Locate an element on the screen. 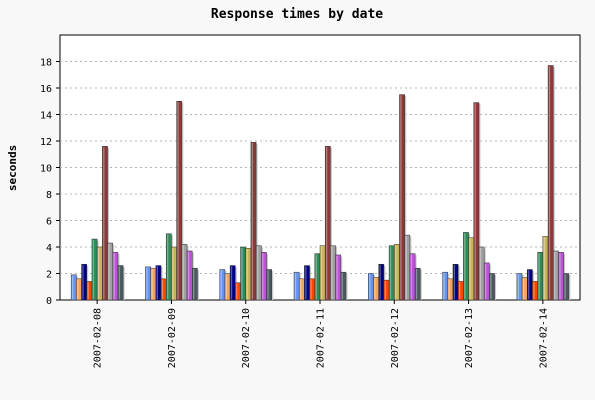  x-tick-label: 2007-02-14 is located at coordinates (543, 338).